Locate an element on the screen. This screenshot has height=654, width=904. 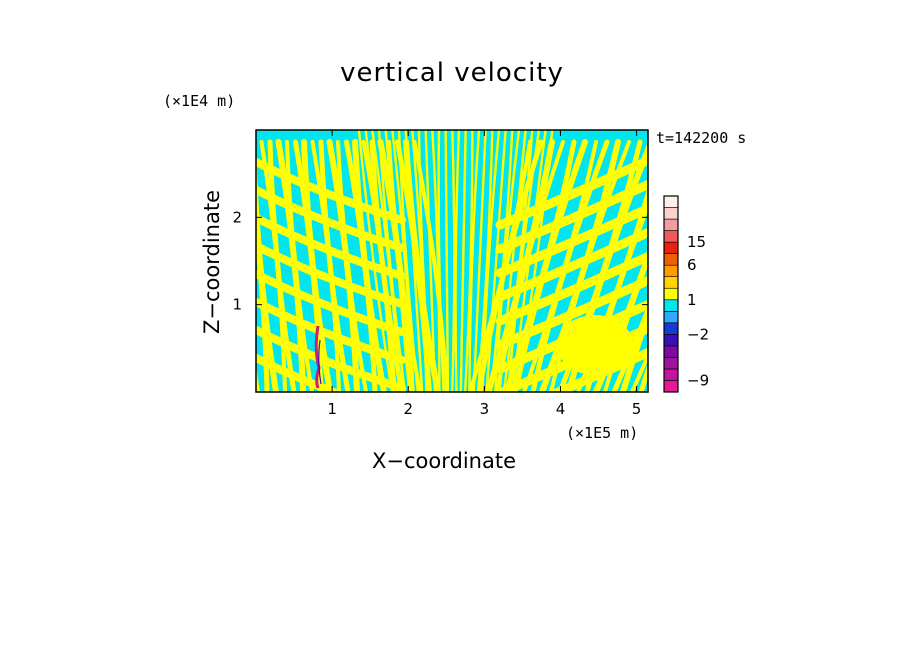
x-tick-label: 1 is located at coordinates (332, 409).